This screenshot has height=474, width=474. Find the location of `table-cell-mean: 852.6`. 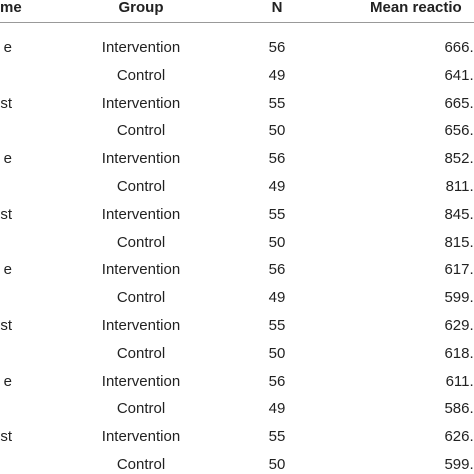

table-cell-mean: 852.6 is located at coordinates (459, 159).